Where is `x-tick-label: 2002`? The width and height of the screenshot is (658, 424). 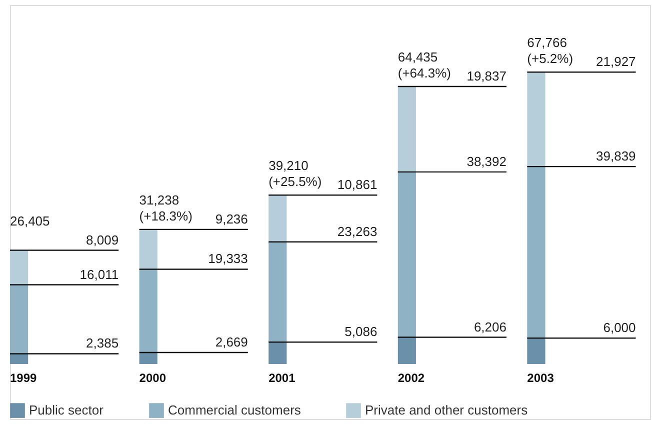
x-tick-label: 2002 is located at coordinates (411, 378).